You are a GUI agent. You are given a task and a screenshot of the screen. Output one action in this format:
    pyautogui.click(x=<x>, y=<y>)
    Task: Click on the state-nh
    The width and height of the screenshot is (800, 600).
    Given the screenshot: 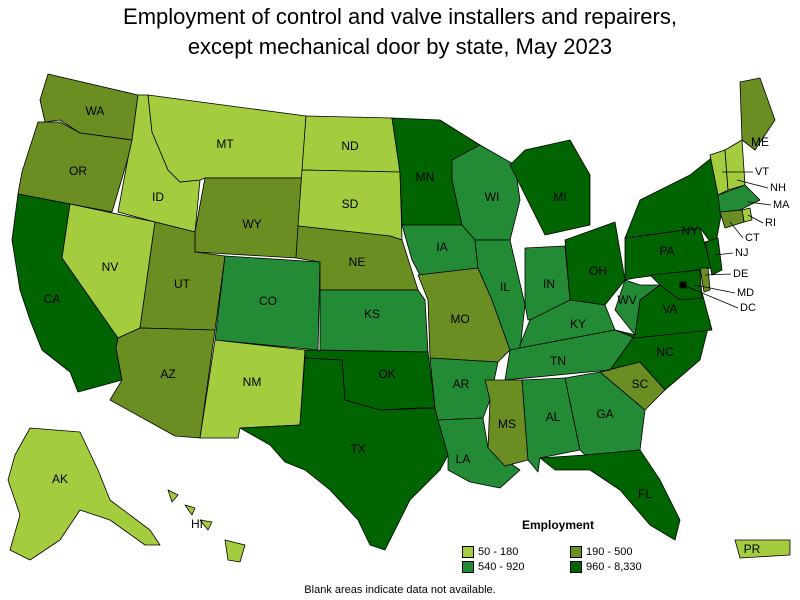 What is the action you would take?
    pyautogui.click(x=735, y=165)
    